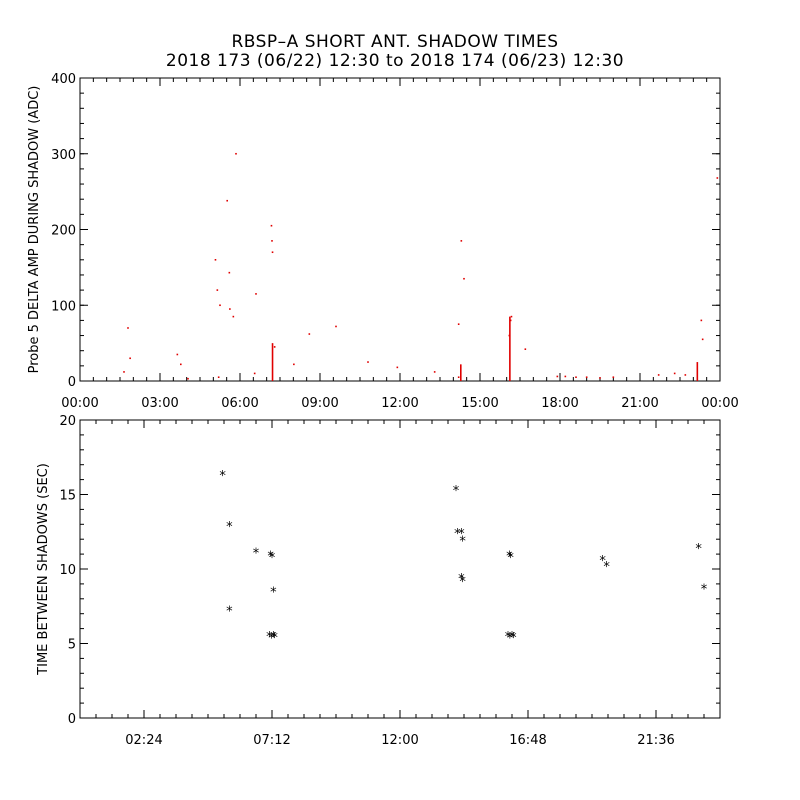  What do you see at coordinates (159, 403) in the screenshot?
I see `top-x-tick-label: 03:00` at bounding box center [159, 403].